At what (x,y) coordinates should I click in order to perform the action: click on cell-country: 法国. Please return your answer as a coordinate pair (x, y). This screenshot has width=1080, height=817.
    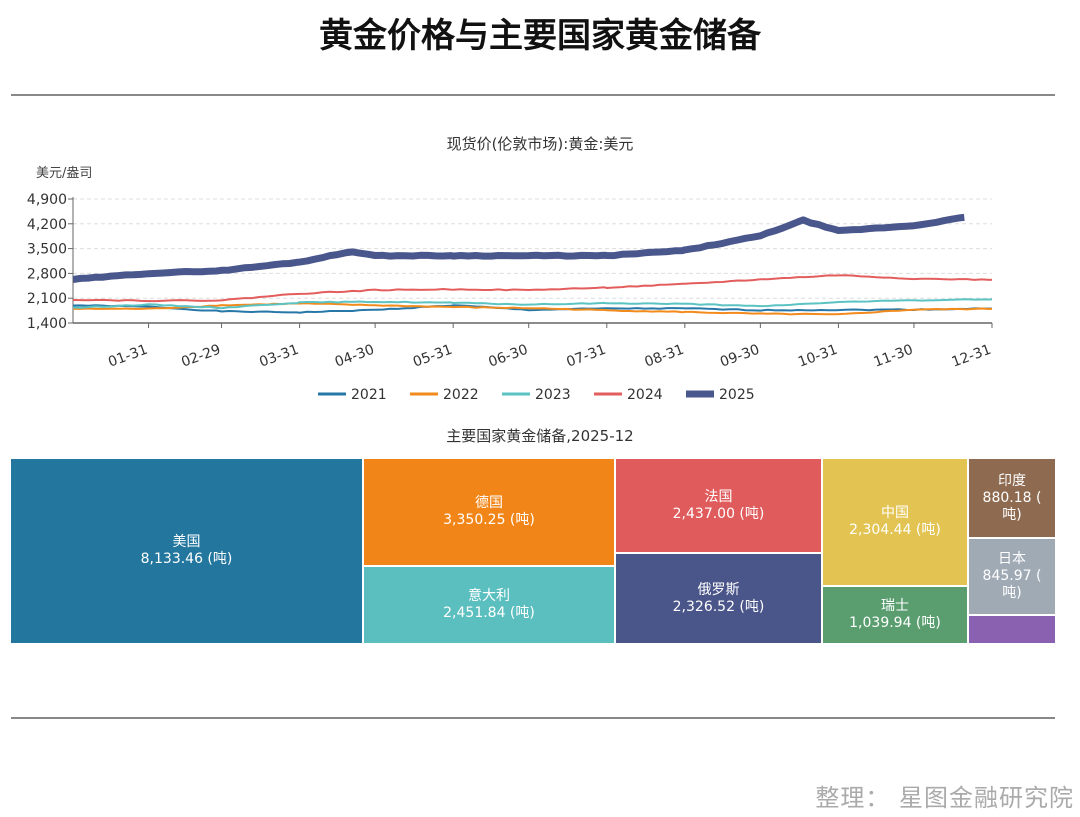
    Looking at the image, I should click on (718, 496).